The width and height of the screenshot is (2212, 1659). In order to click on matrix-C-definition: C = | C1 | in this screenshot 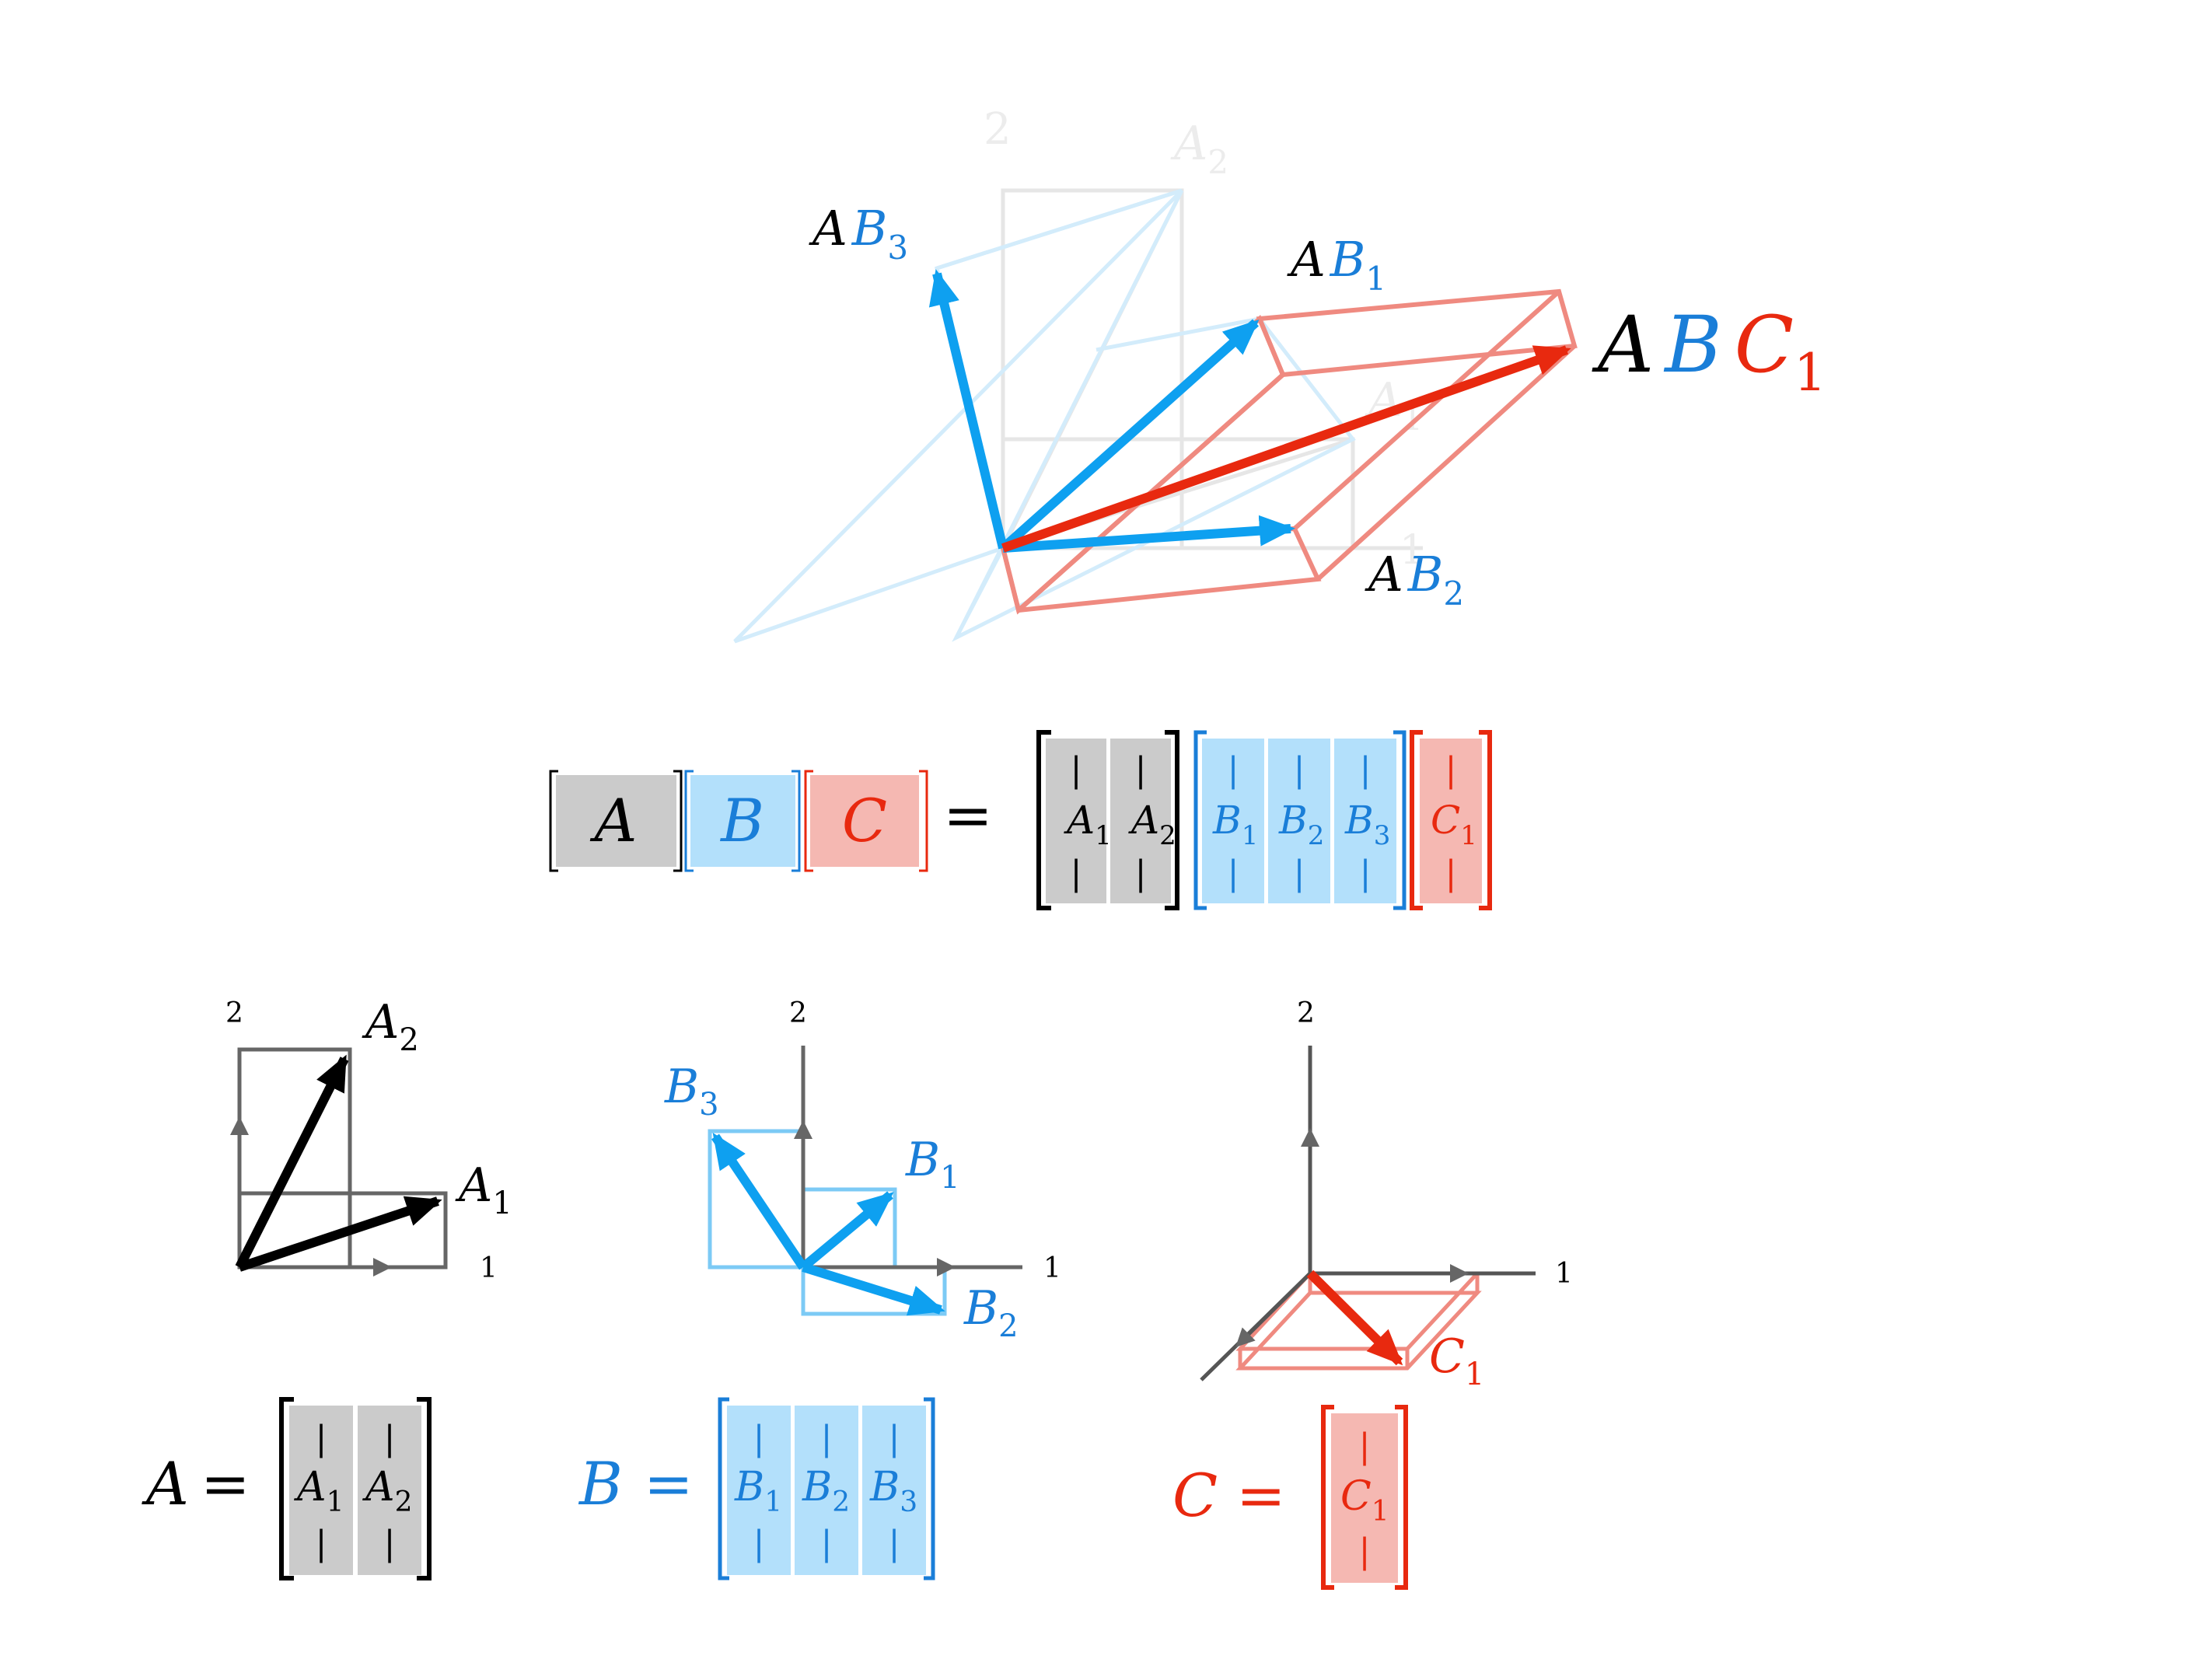, I will do `click(1290, 1497)`.